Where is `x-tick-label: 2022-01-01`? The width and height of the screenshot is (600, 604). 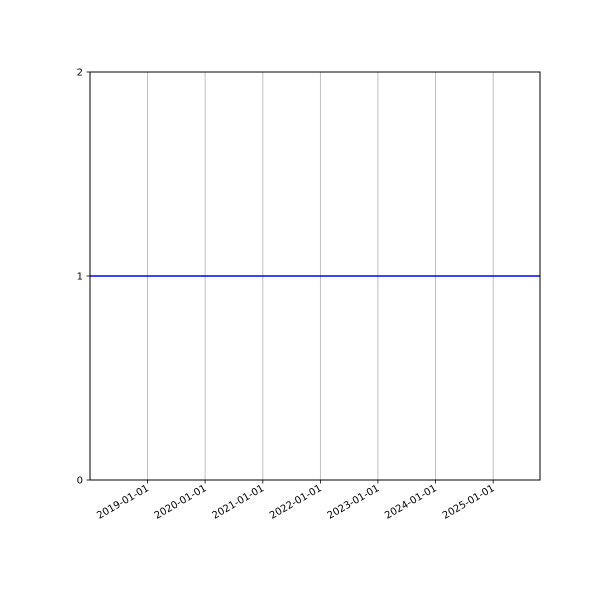
x-tick-label: 2022-01-01 is located at coordinates (296, 502).